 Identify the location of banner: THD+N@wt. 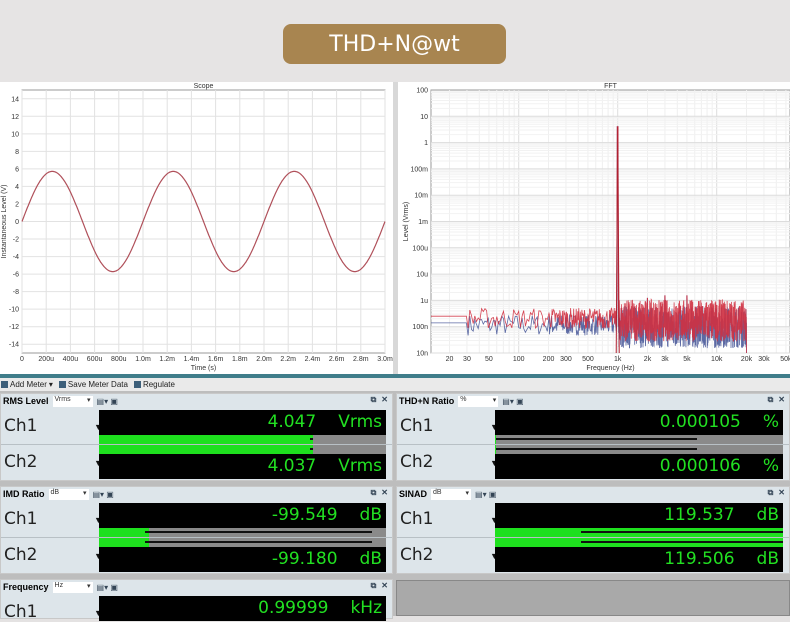
(395, 41).